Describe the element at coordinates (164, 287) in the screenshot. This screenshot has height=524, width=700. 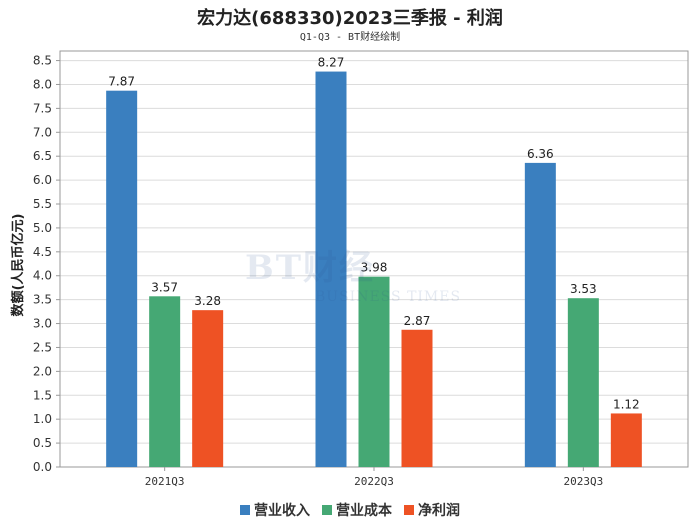
I see `data-label: 3.57` at that location.